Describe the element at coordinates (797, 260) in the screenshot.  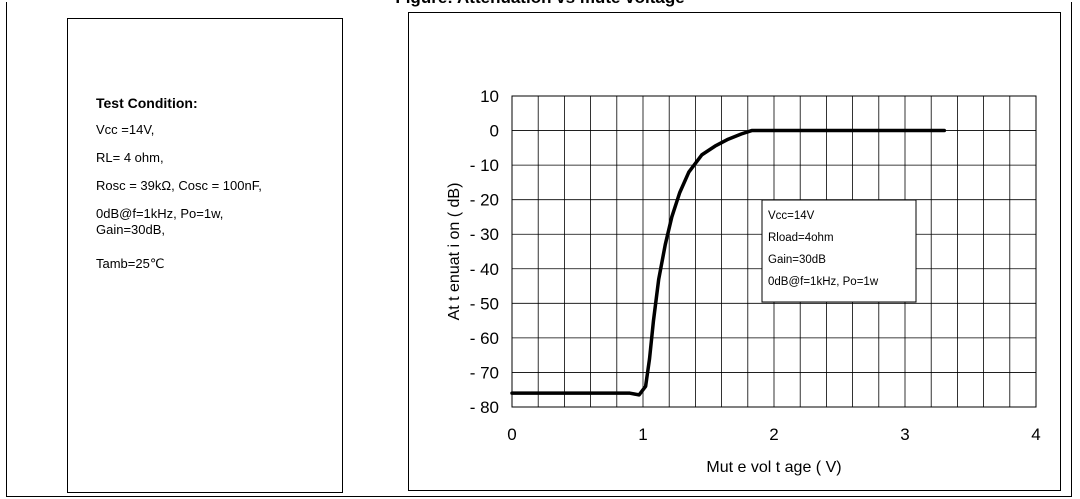
I see `annotation-line: Gain=30dB` at that location.